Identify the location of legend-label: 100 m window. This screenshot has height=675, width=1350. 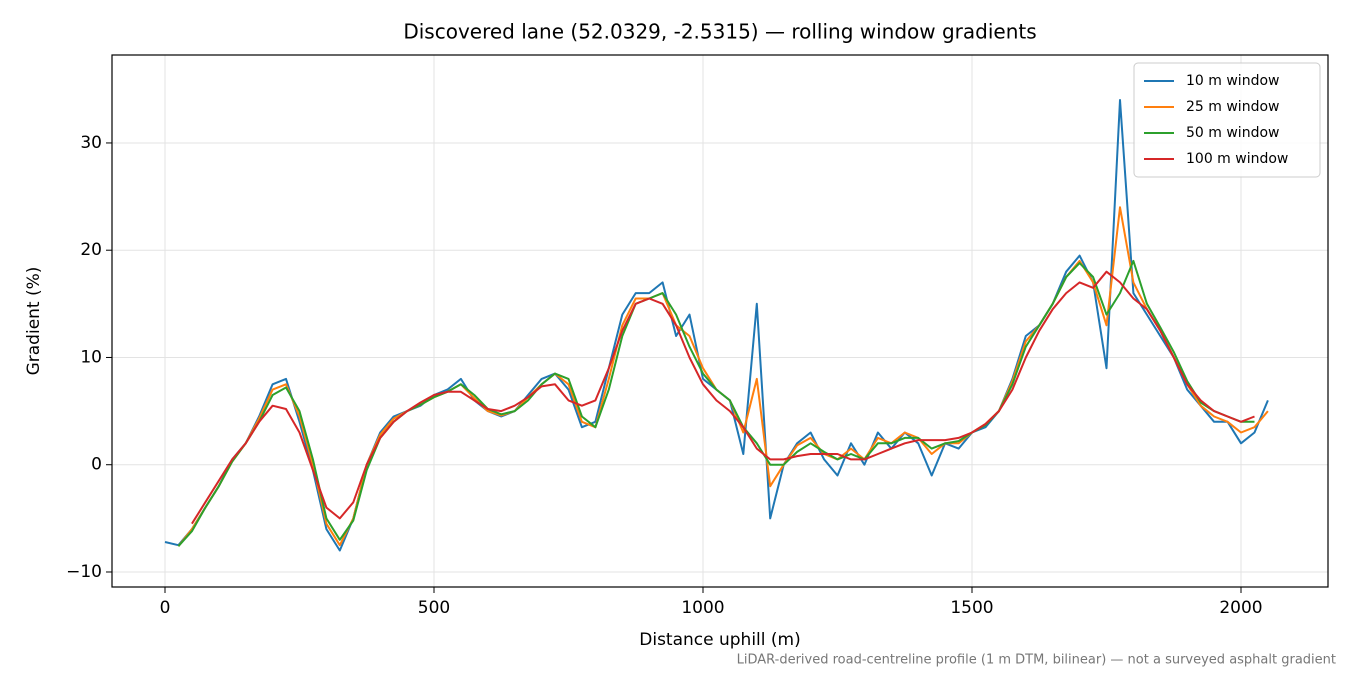
(1237, 159).